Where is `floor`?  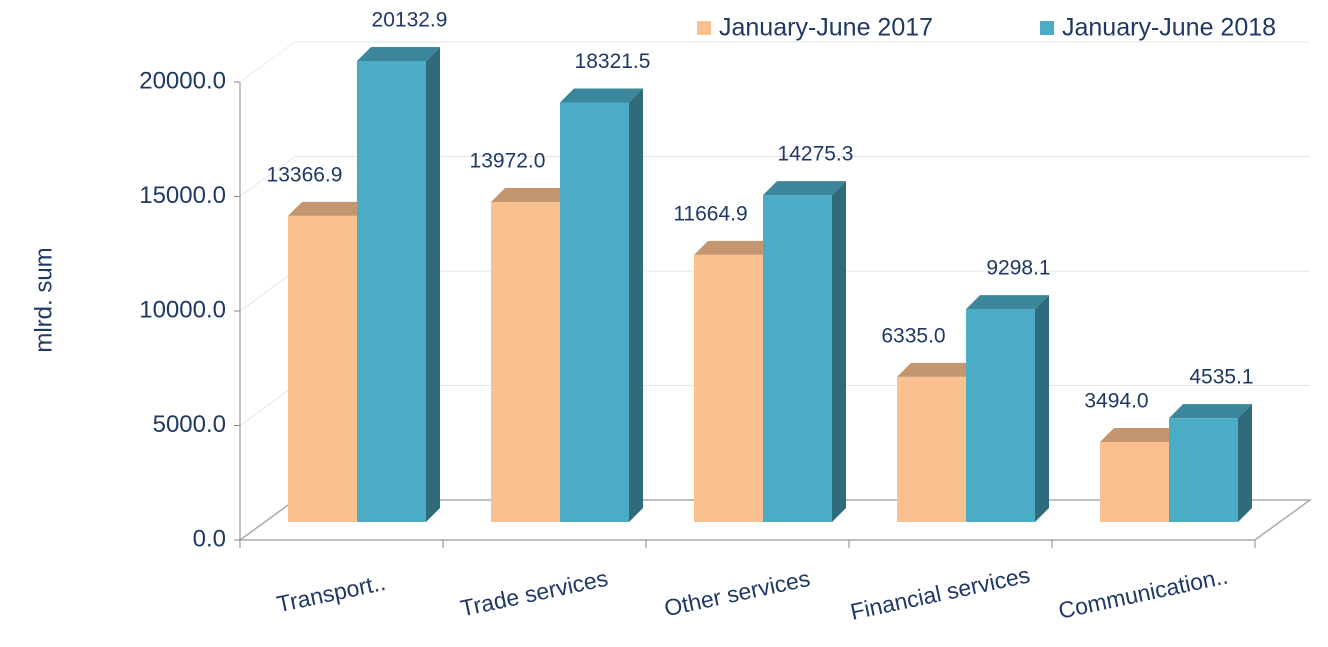 floor is located at coordinates (775, 520).